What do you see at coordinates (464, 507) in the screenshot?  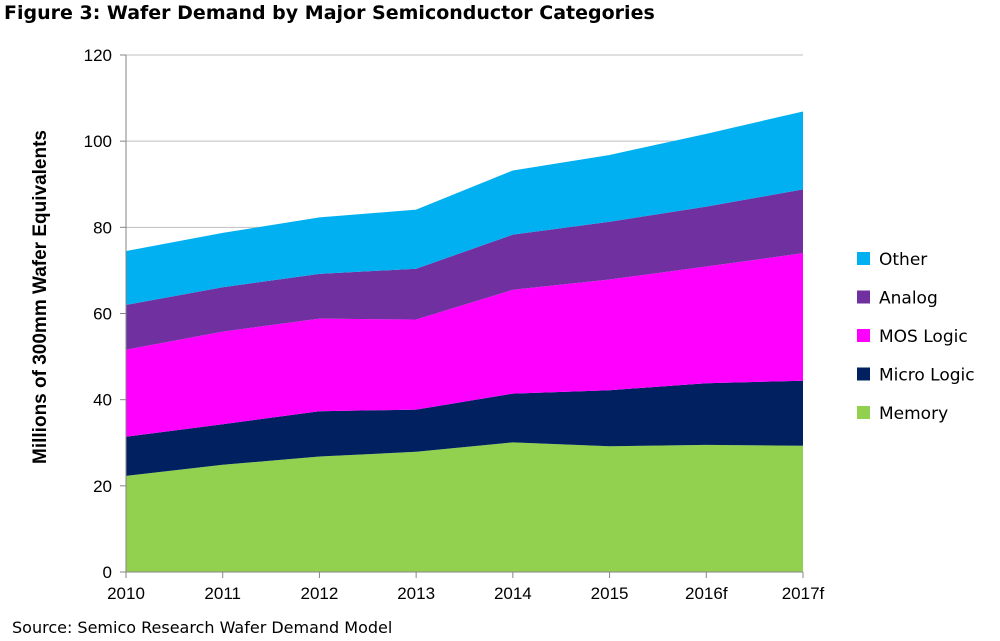 I see `area-memory` at bounding box center [464, 507].